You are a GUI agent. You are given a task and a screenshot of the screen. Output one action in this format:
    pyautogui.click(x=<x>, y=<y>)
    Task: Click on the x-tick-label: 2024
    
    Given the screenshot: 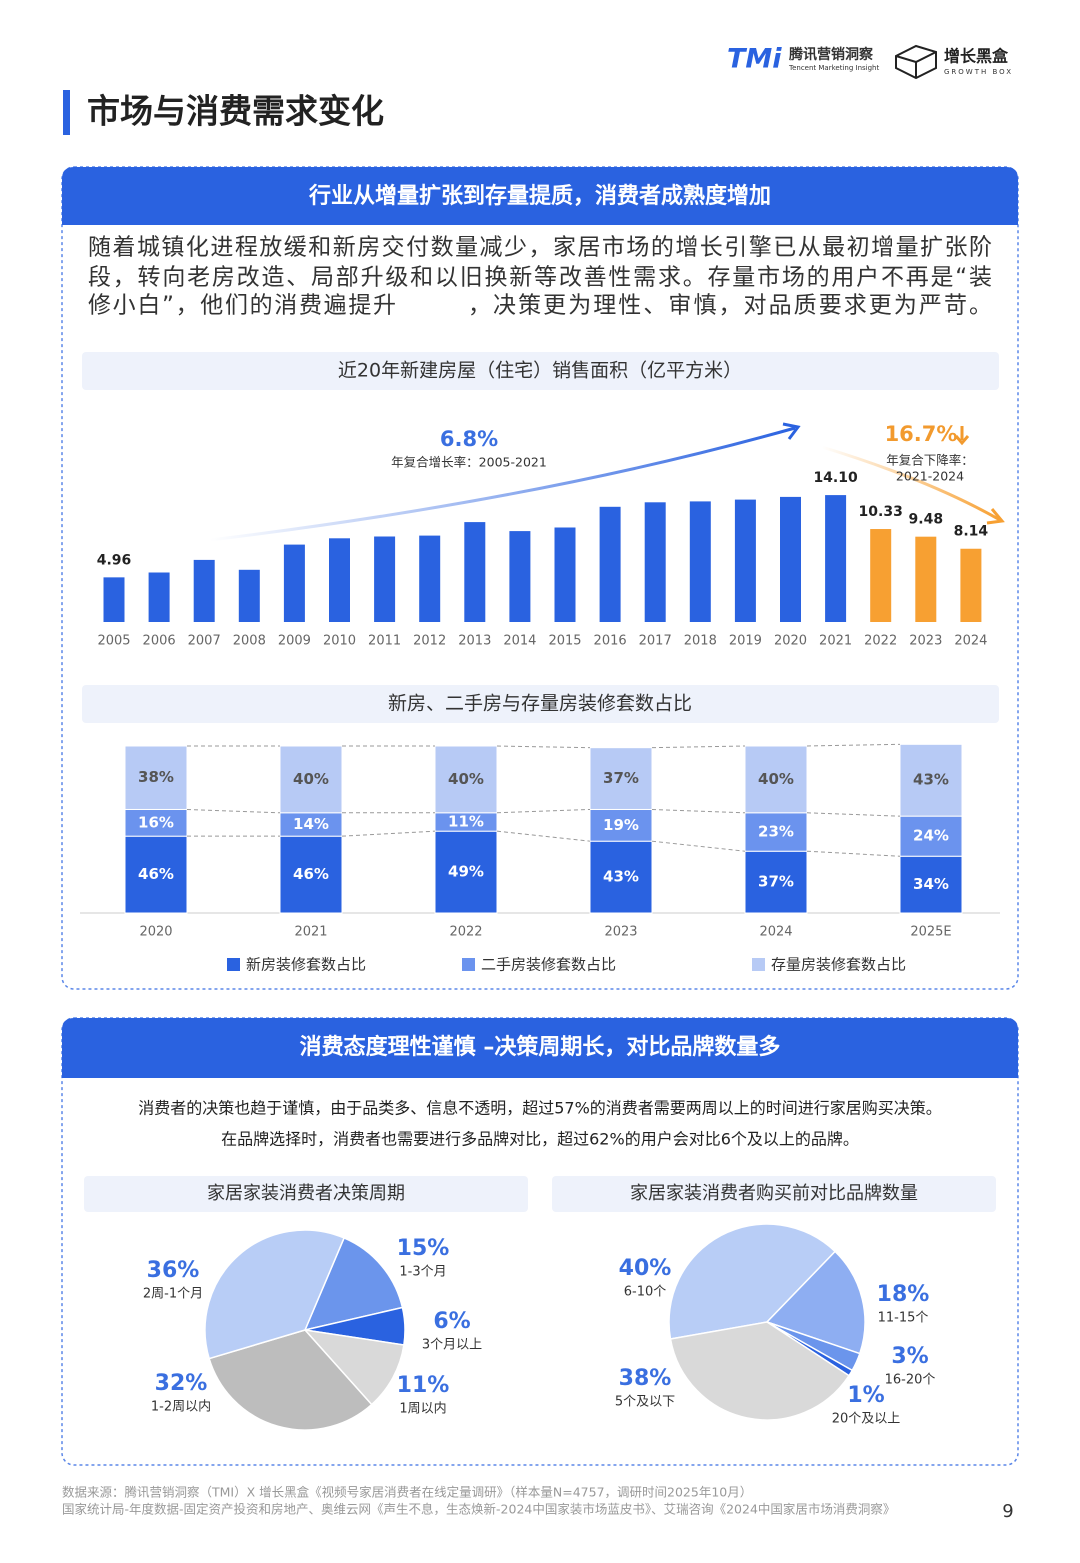 What is the action you would take?
    pyautogui.click(x=970, y=641)
    